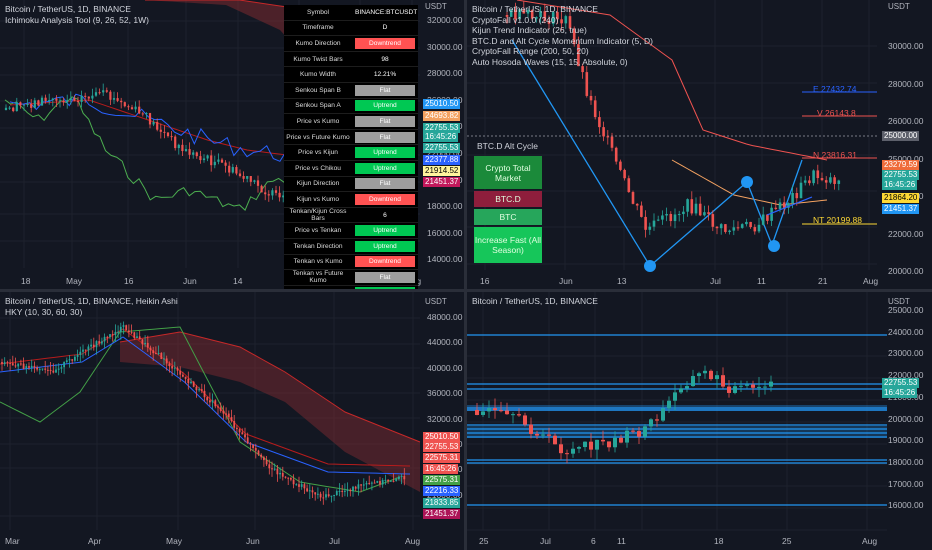 The height and width of the screenshot is (550, 932). Describe the element at coordinates (906, 310) in the screenshot. I see `price-axis-tick: 25000.00` at that location.